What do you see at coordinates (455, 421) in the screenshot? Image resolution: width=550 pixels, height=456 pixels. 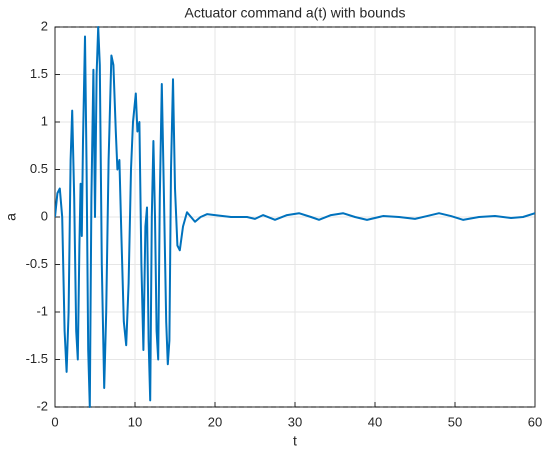 I see `x-tick-label: 50` at bounding box center [455, 421].